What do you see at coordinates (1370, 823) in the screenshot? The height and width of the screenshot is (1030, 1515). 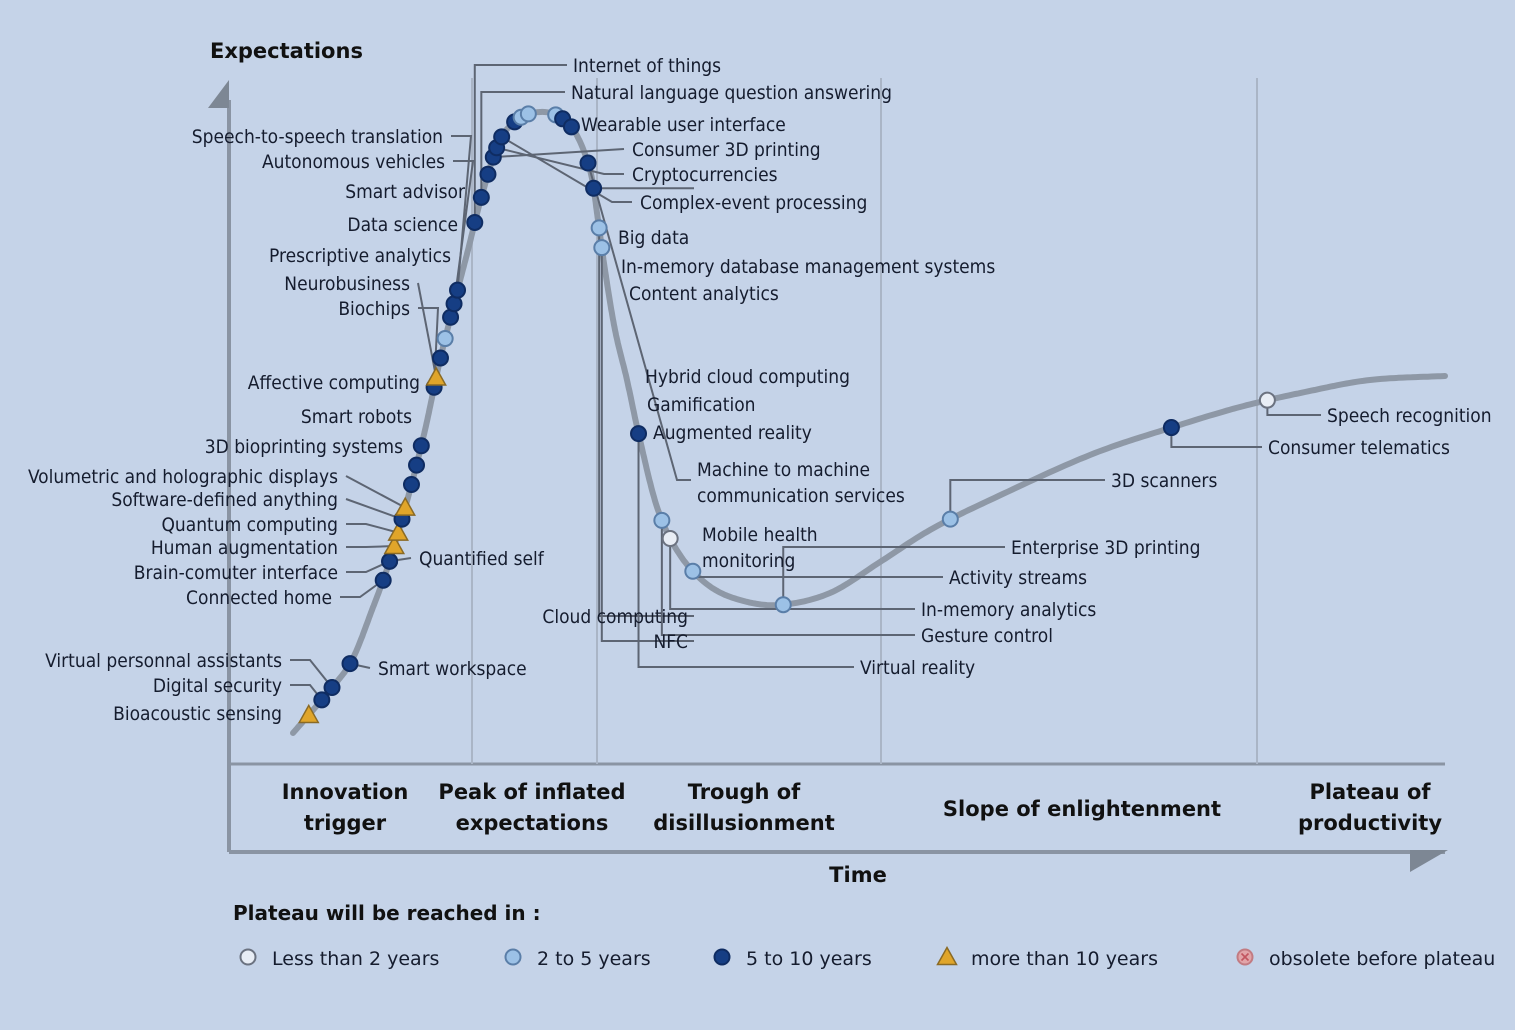 I see `phase-label: productivity` at bounding box center [1370, 823].